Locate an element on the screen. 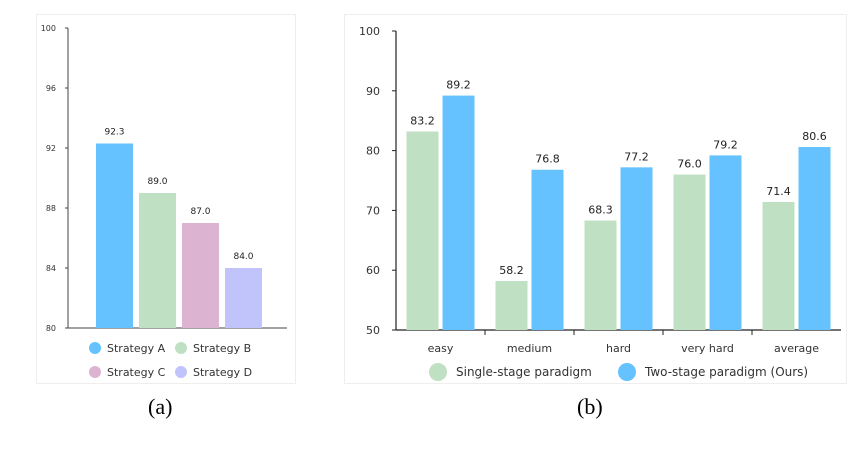 The height and width of the screenshot is (452, 857). data-label-a: 92.3 is located at coordinates (114, 133).